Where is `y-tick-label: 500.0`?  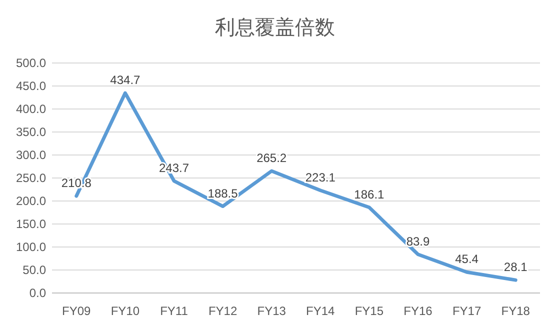
y-tick-label: 500.0 is located at coordinates (31, 63).